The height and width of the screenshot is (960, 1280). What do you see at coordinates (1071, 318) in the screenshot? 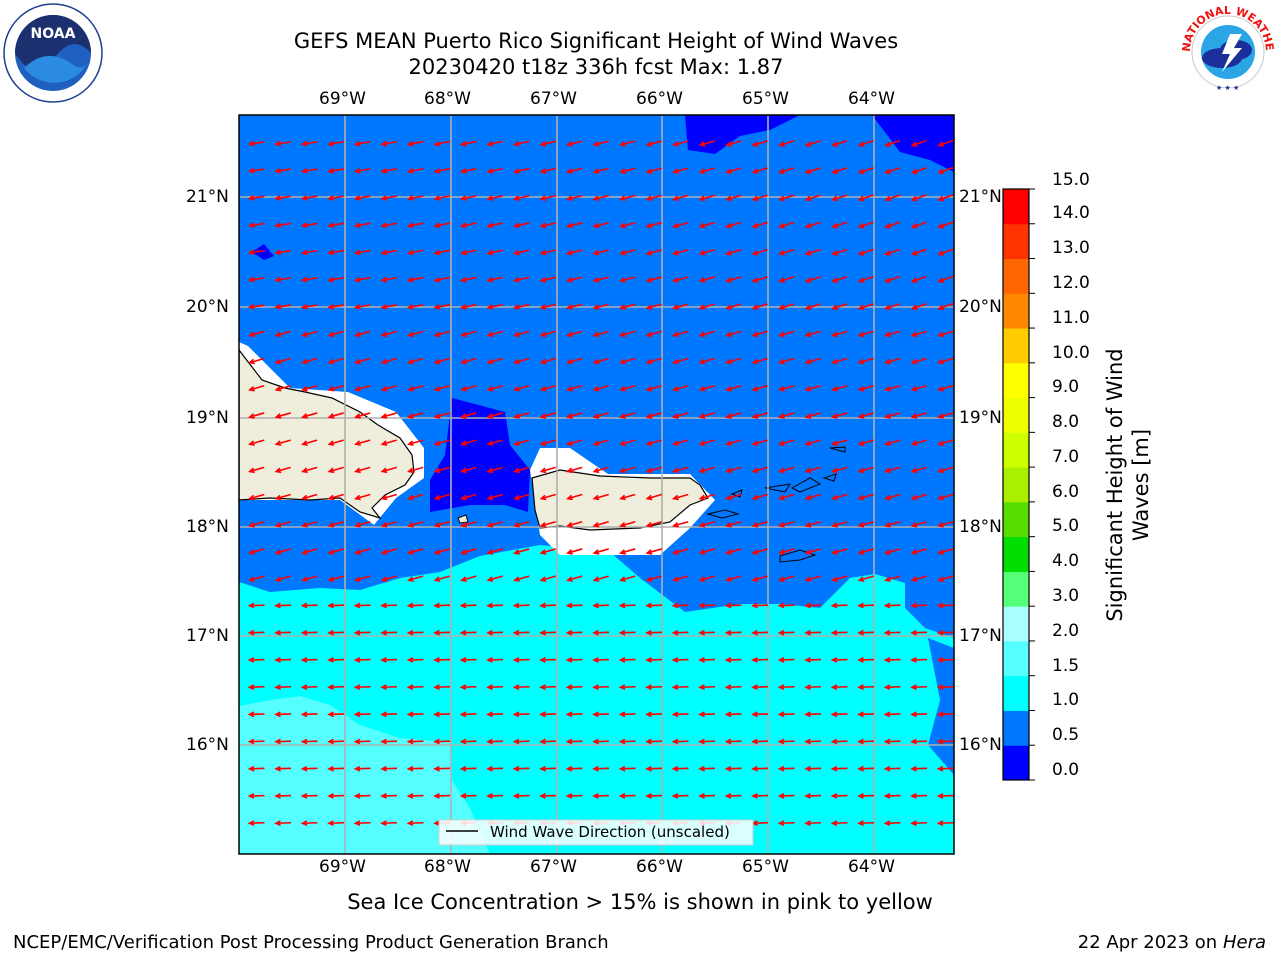
I see `colorbar-tick: 11.0` at bounding box center [1071, 318].